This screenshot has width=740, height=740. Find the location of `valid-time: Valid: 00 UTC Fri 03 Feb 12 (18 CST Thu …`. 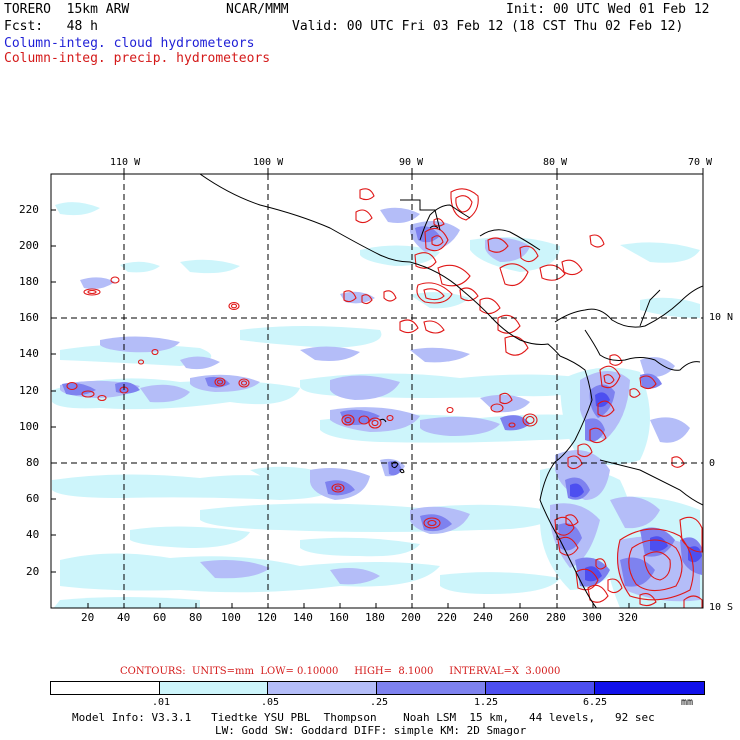

valid-time: Valid: 00 UTC Fri 03 Feb 12 (18 CST Thu … is located at coordinates (488, 26).